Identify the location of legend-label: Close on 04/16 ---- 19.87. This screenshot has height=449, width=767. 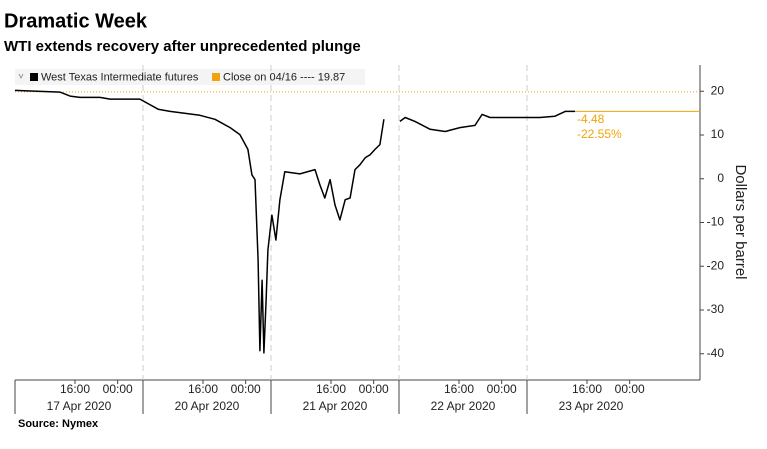
(284, 77).